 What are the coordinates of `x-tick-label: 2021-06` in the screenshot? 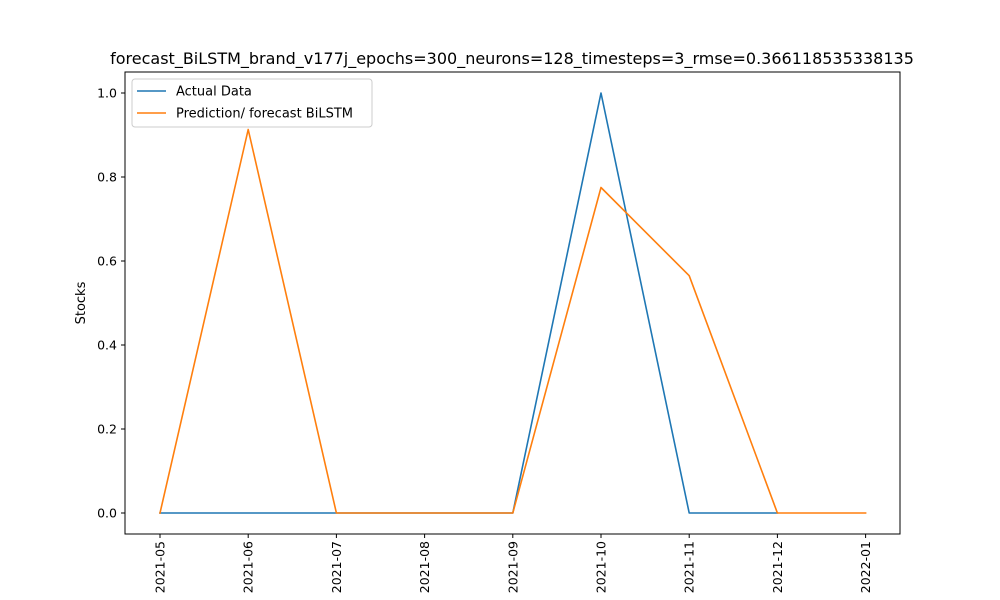 It's located at (248, 567).